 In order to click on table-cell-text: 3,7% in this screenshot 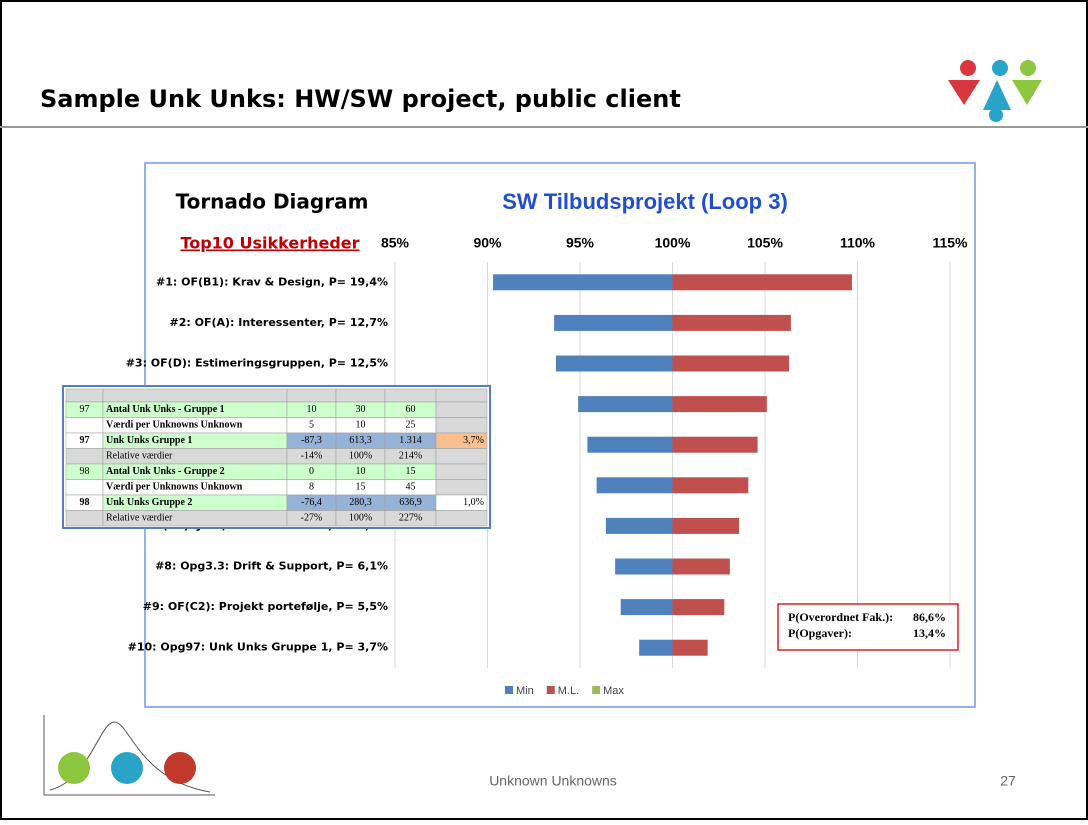, I will do `click(473, 440)`.